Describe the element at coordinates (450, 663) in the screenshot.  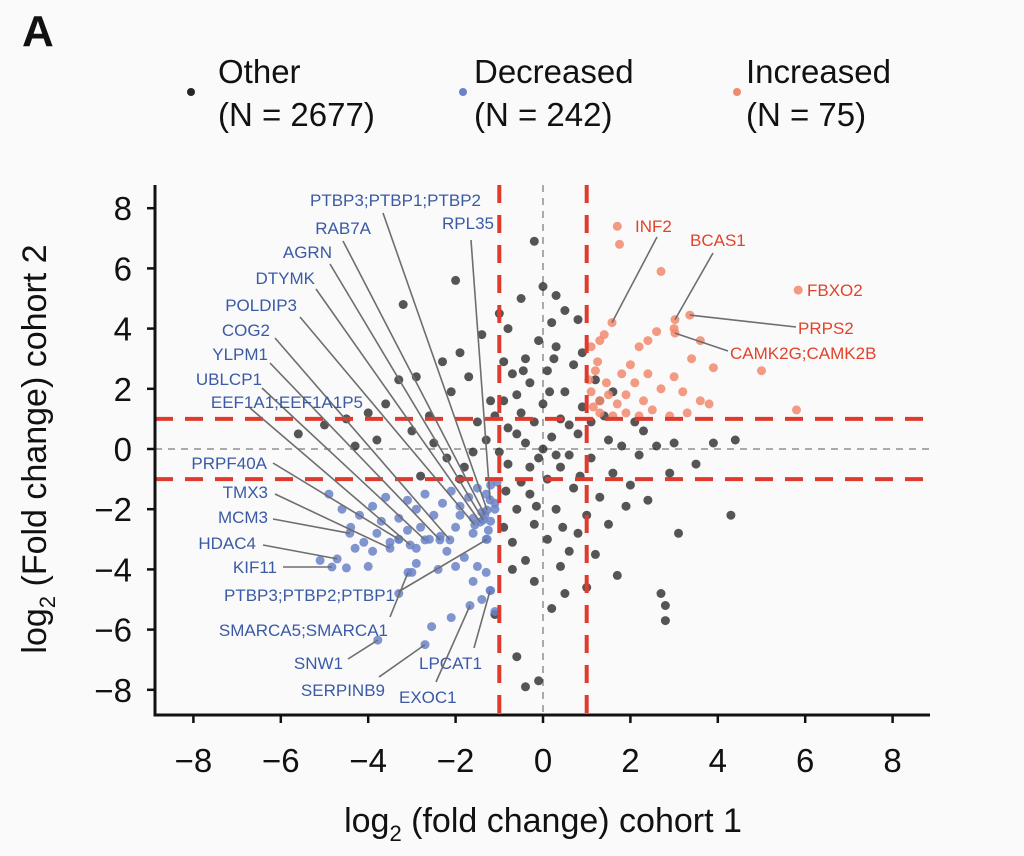
I see `annotation-label: LPCAT1` at that location.